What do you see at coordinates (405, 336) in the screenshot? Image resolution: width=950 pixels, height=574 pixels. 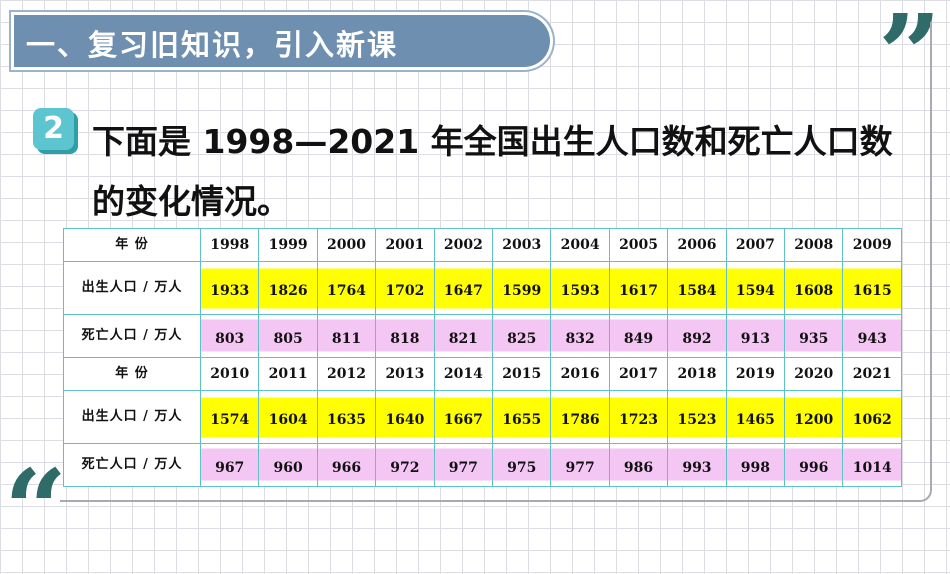 I see `death-value-cell: 818` at bounding box center [405, 336].